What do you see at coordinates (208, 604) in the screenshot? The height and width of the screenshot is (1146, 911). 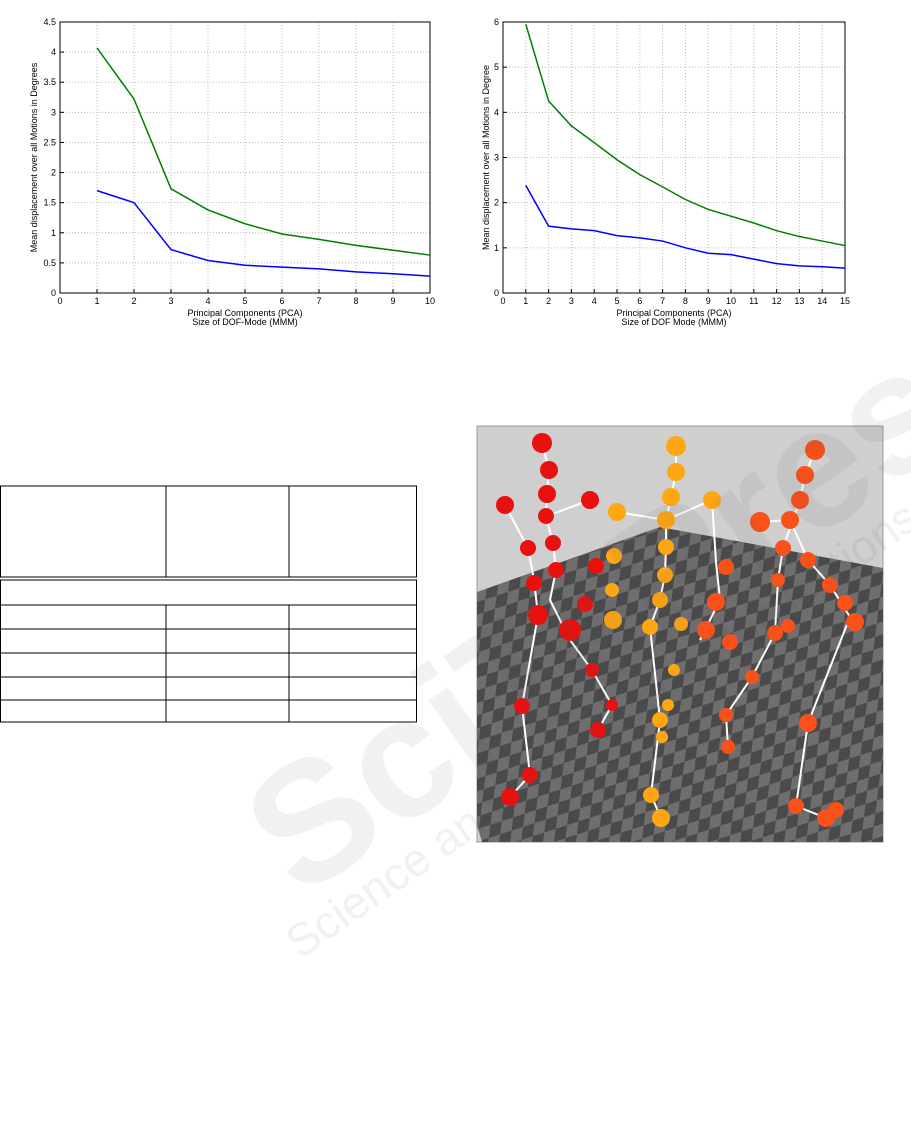 I see `empty-table` at bounding box center [208, 604].